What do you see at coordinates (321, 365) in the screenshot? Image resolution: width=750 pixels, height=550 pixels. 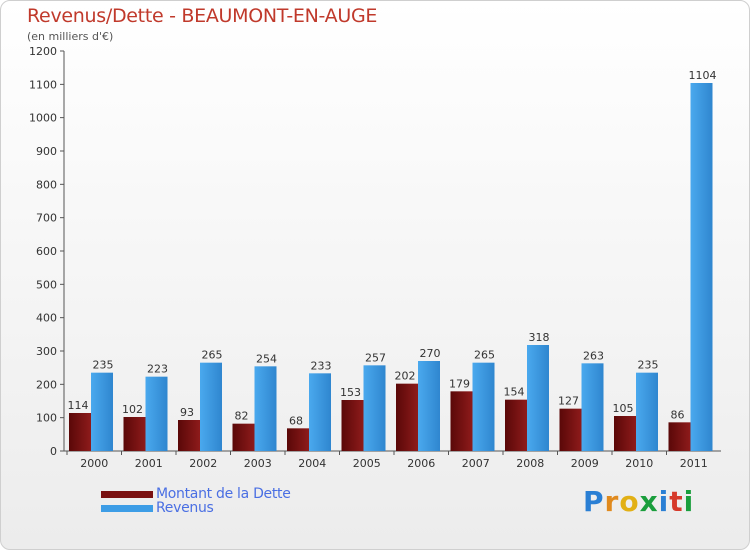 I see `data-label-revenus: 233` at bounding box center [321, 365].